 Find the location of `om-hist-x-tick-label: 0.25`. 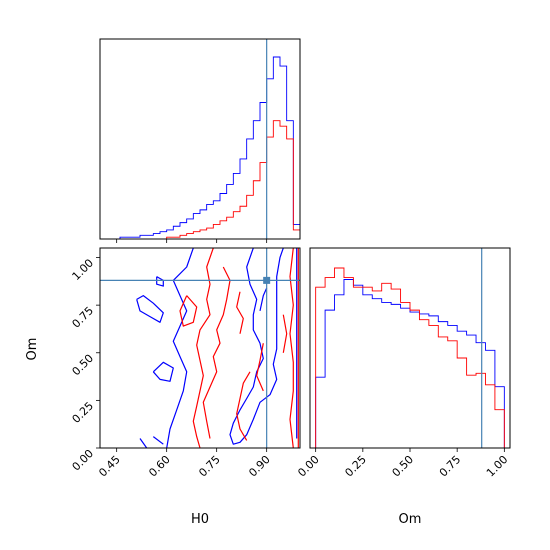

om-hist-x-tick-label: 0.25 is located at coordinates (355, 466).